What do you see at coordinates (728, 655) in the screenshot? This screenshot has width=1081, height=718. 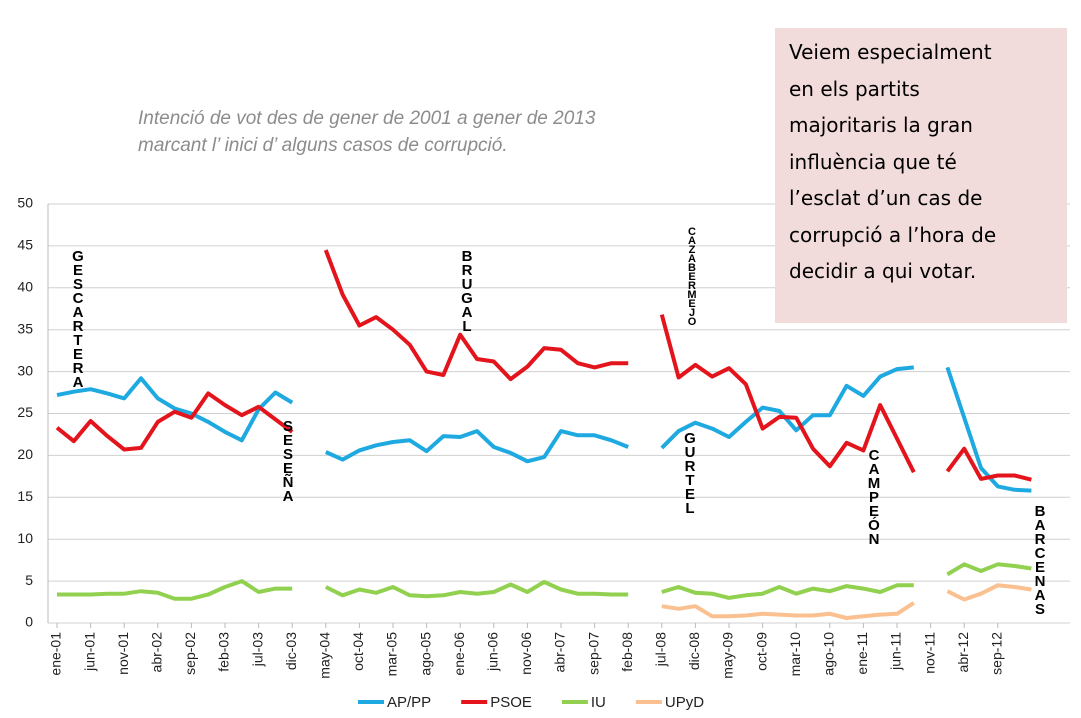 I see `x-tick-label: may-09` at bounding box center [728, 655].